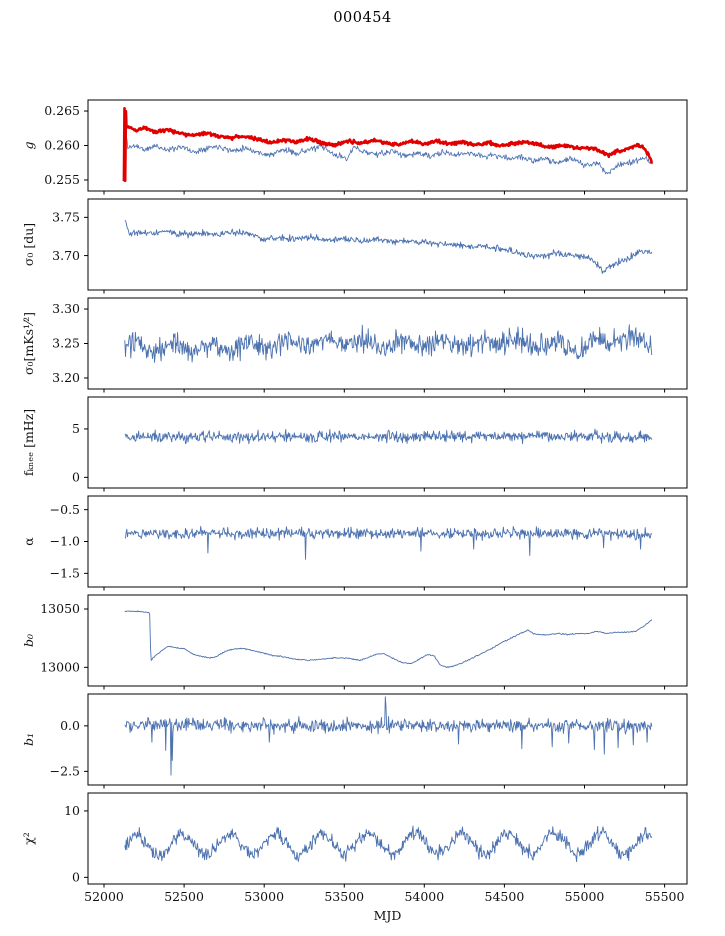 The image size is (725, 936). I want to click on y-tick-label: 13050, so click(60, 608).